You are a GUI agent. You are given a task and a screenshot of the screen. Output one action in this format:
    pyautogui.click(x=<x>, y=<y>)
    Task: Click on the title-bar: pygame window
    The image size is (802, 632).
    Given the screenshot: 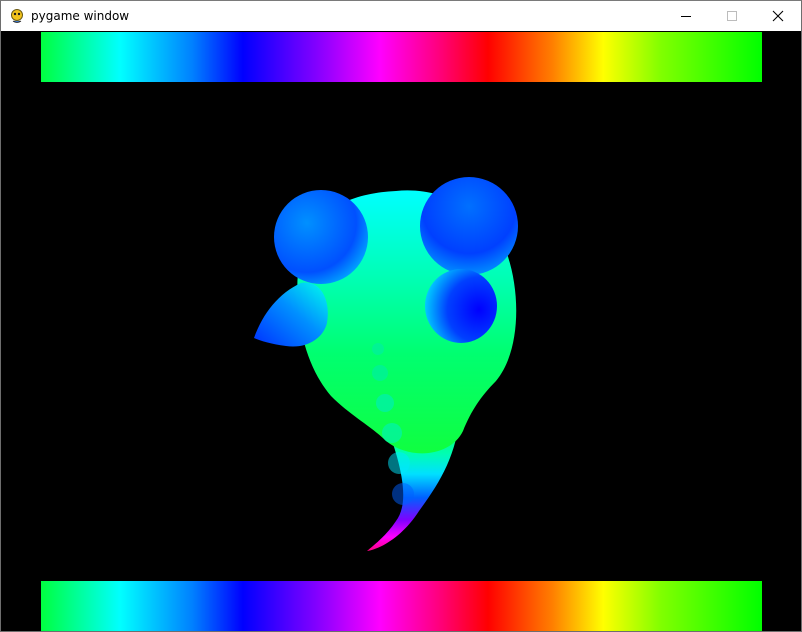 What is the action you would take?
    pyautogui.click(x=401, y=16)
    